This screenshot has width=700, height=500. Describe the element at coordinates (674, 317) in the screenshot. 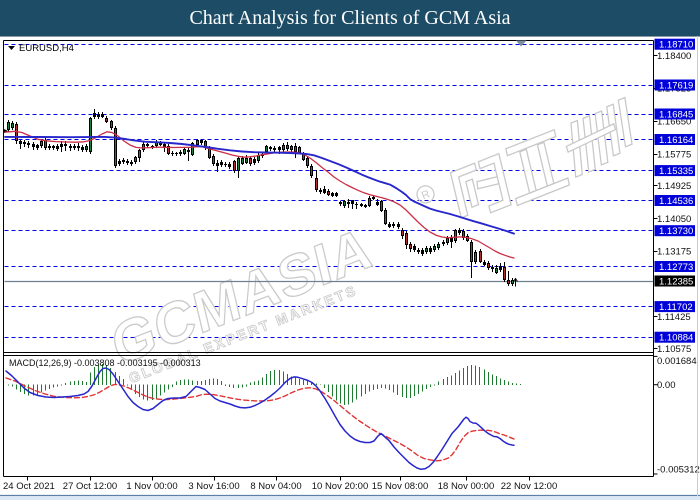

I see `svg-text: 1.11425` at that location.